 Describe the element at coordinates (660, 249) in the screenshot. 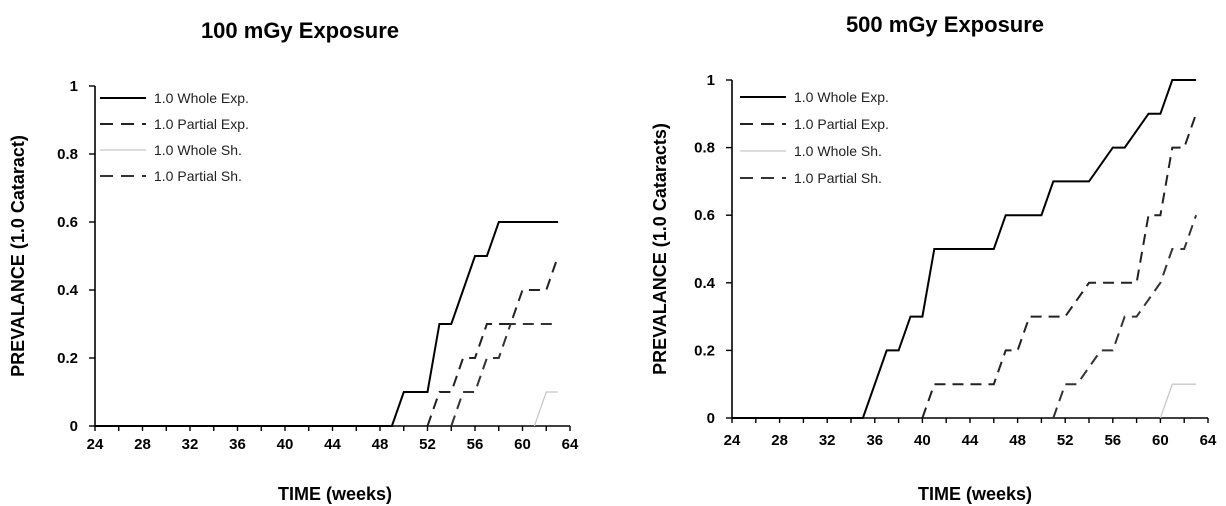

I see `y-axis-label: PREVALANCE (1.0 Cataracts)` at that location.